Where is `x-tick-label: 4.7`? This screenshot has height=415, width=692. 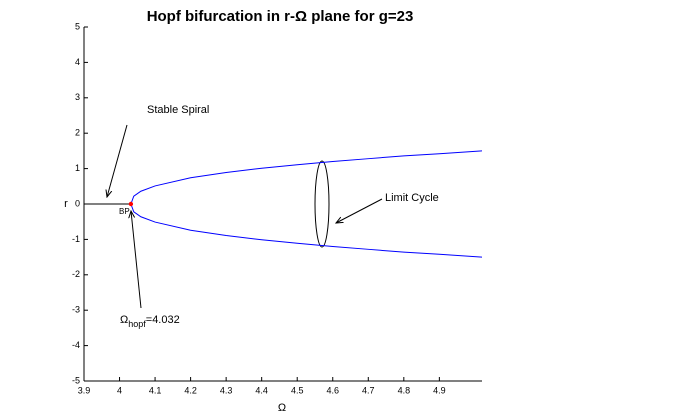 x-tick-label: 4.7 is located at coordinates (368, 390).